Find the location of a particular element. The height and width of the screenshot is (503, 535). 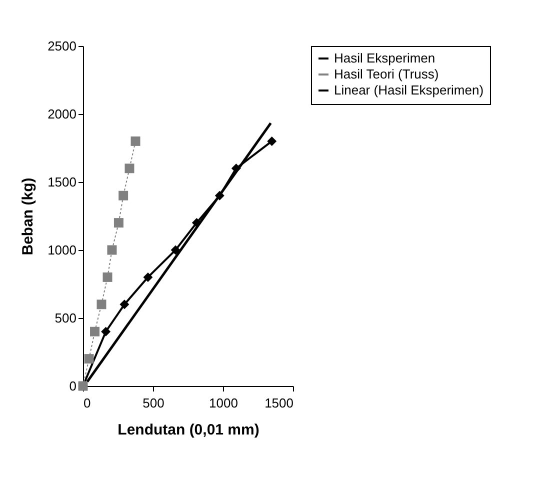

y-tick-label: 1500 is located at coordinates (62, 182).